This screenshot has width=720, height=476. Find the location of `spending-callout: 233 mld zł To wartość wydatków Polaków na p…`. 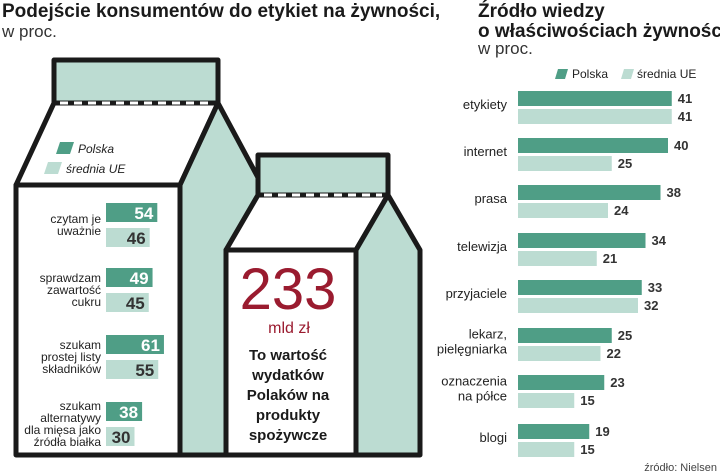

spending-callout: 233 mld zł To wartość wydatków Polaków na p… is located at coordinates (288, 350).